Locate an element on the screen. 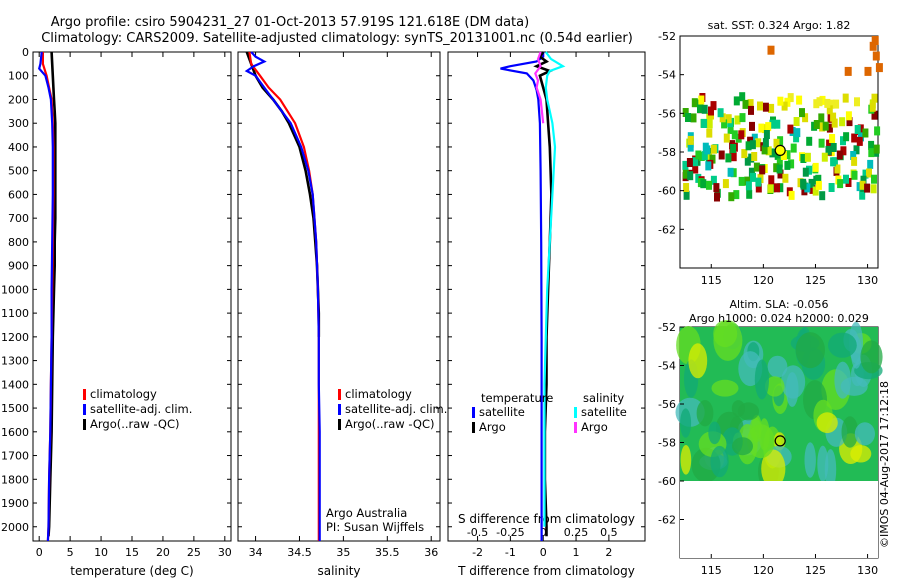  difference-xtick-label: 2 is located at coordinates (608, 552).